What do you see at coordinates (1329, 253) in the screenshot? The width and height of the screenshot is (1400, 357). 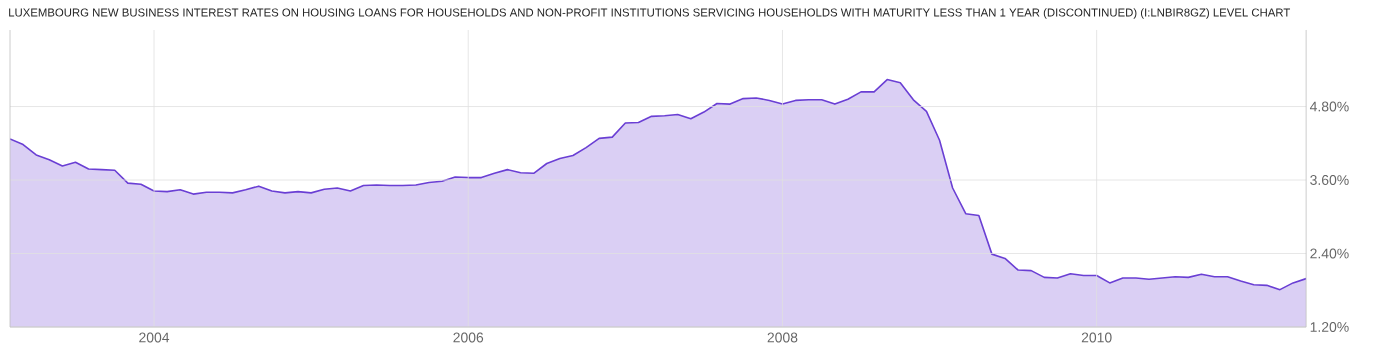 I see `y-tick-label: 2.40%` at bounding box center [1329, 253].